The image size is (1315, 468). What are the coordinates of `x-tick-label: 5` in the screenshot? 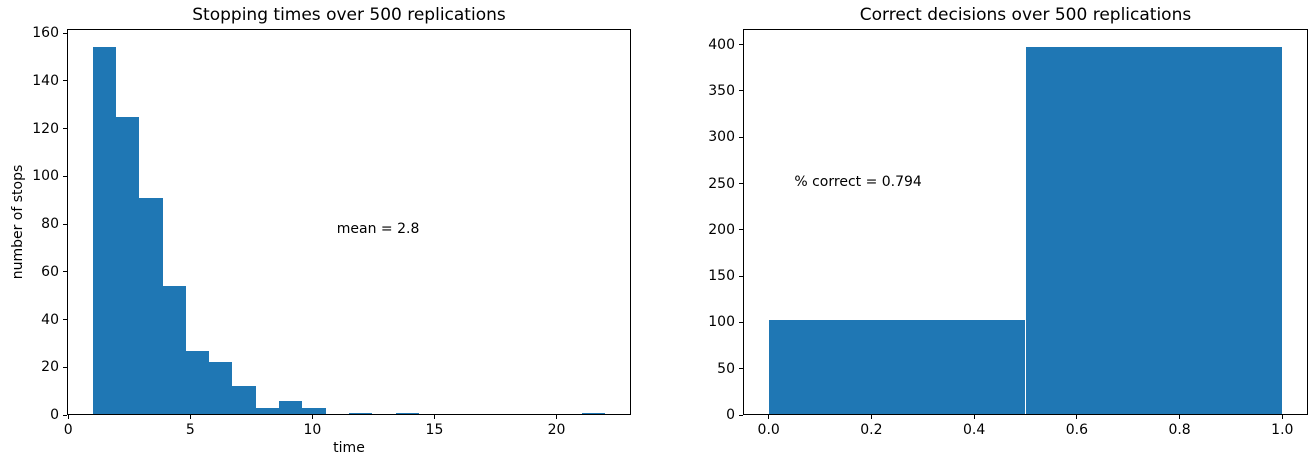 It's located at (190, 430).